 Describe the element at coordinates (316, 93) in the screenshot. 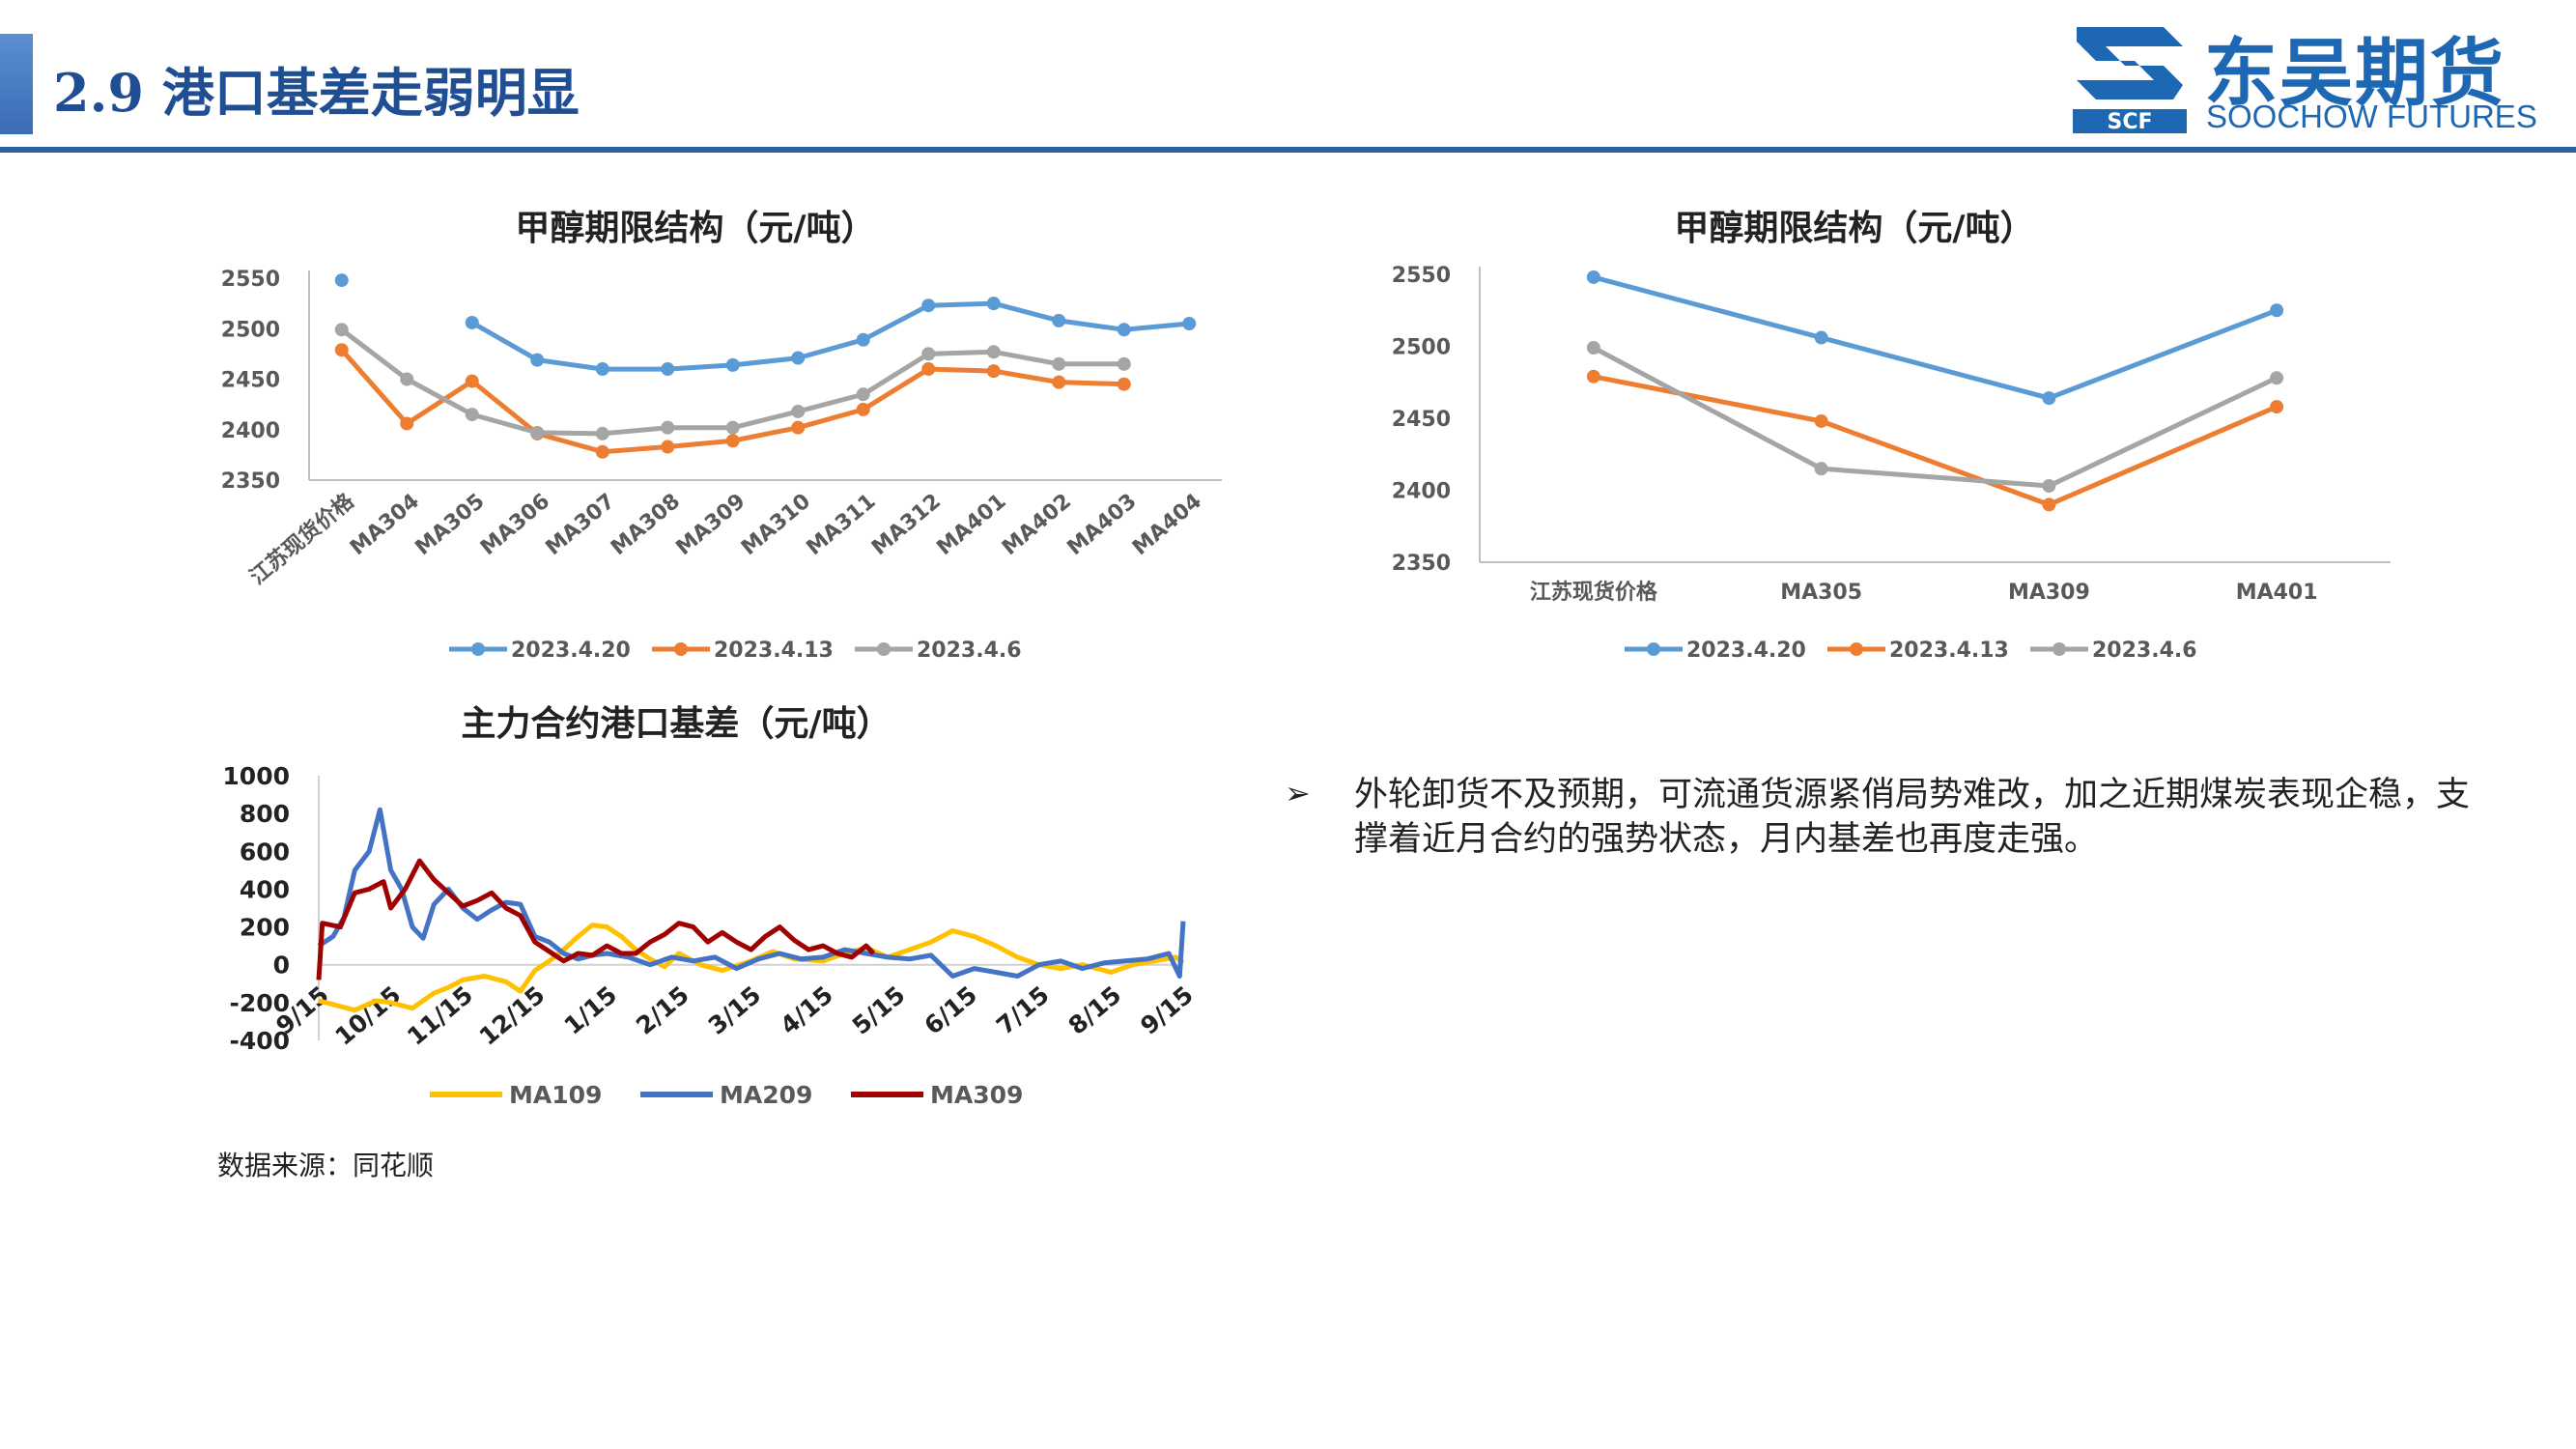

I see `page-title: 2.9 港口基差走弱明显` at that location.